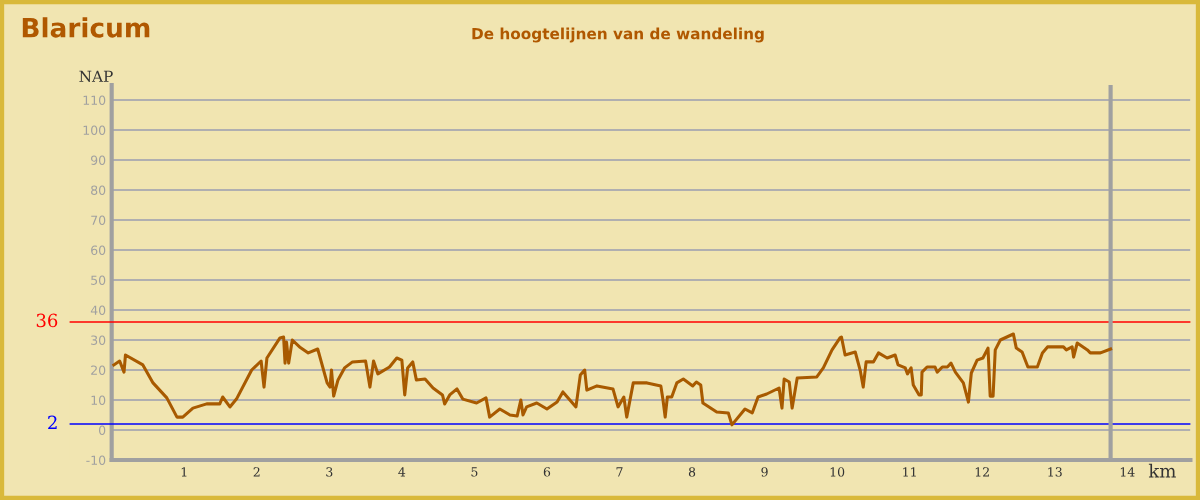 Image resolution: width=1200 pixels, height=500 pixels. What do you see at coordinates (547, 472) in the screenshot?
I see `x-tick-label: 6` at bounding box center [547, 472].